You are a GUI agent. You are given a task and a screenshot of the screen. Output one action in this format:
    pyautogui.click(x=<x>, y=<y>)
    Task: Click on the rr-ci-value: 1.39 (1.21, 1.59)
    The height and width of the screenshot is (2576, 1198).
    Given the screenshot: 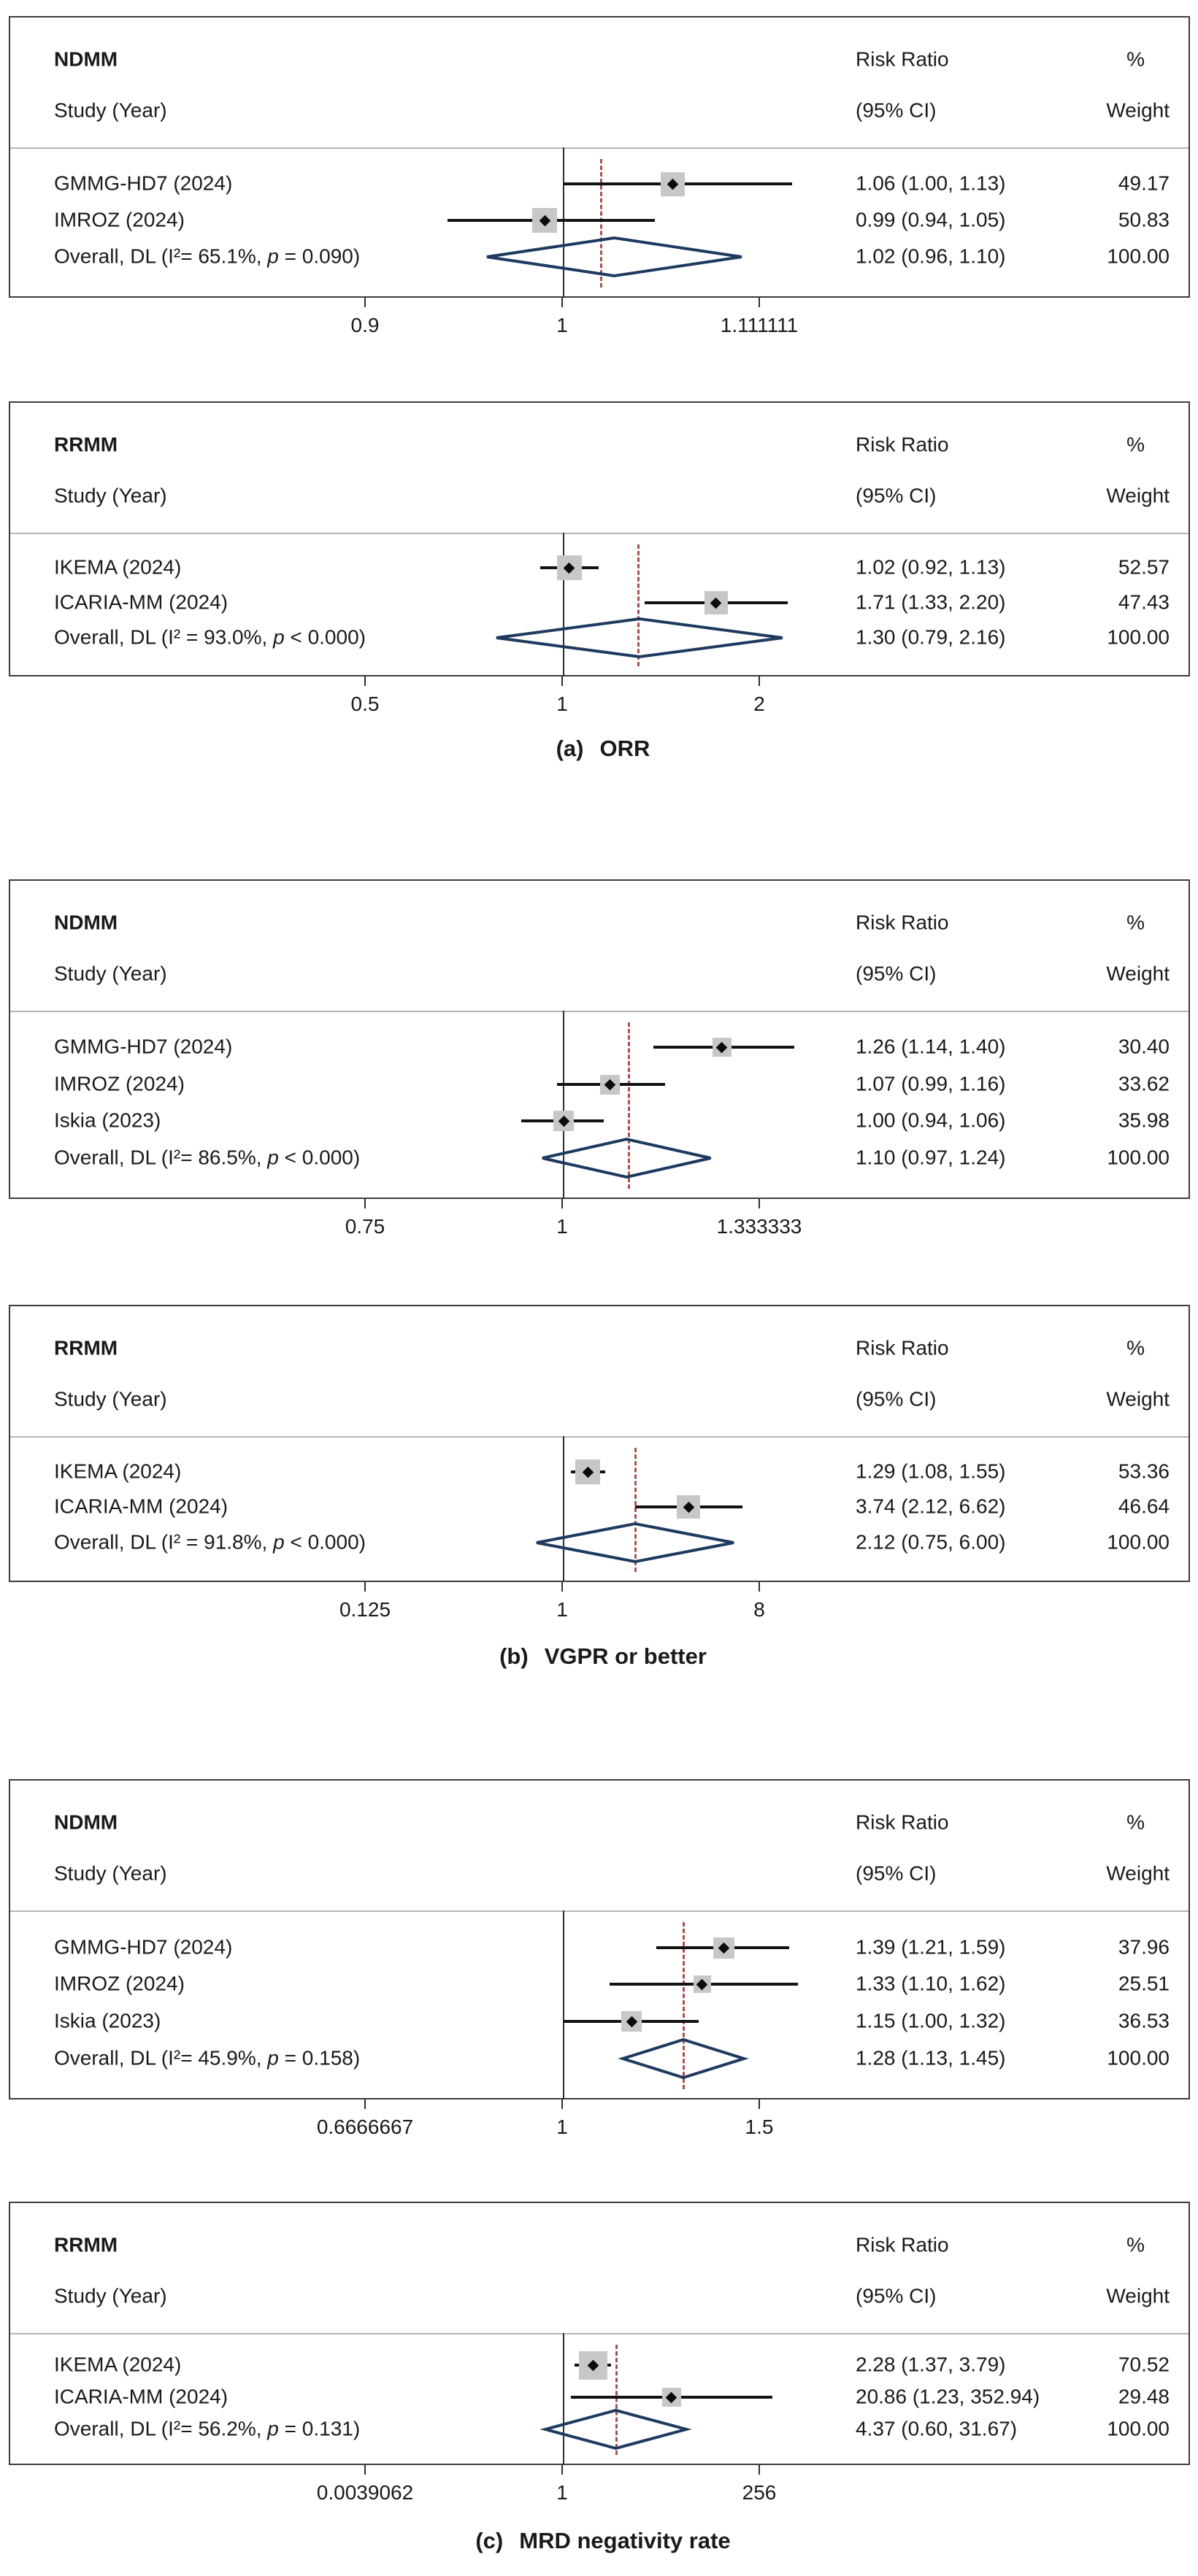 What is the action you would take?
    pyautogui.click(x=931, y=1947)
    